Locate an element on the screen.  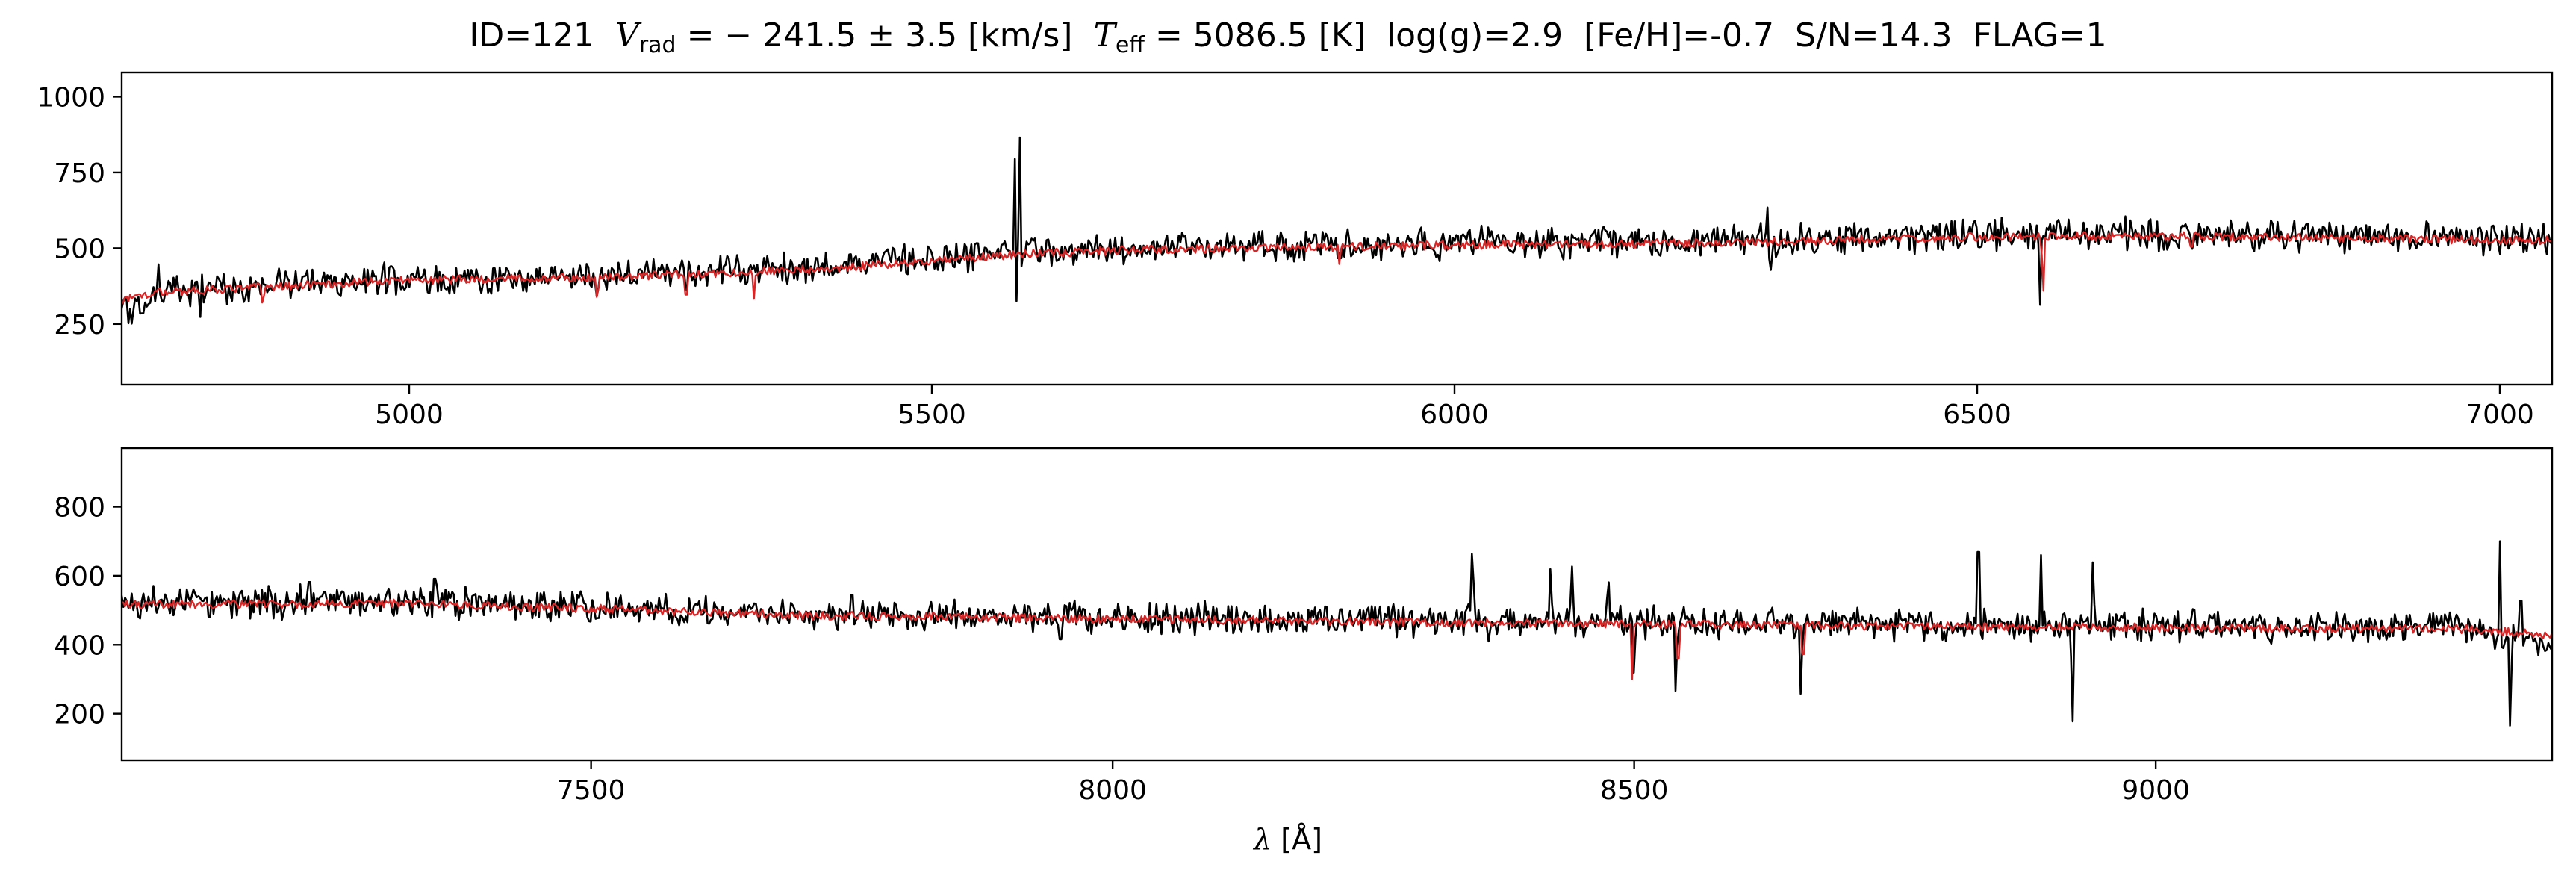
x-tick-label: 5500 is located at coordinates (931, 415).